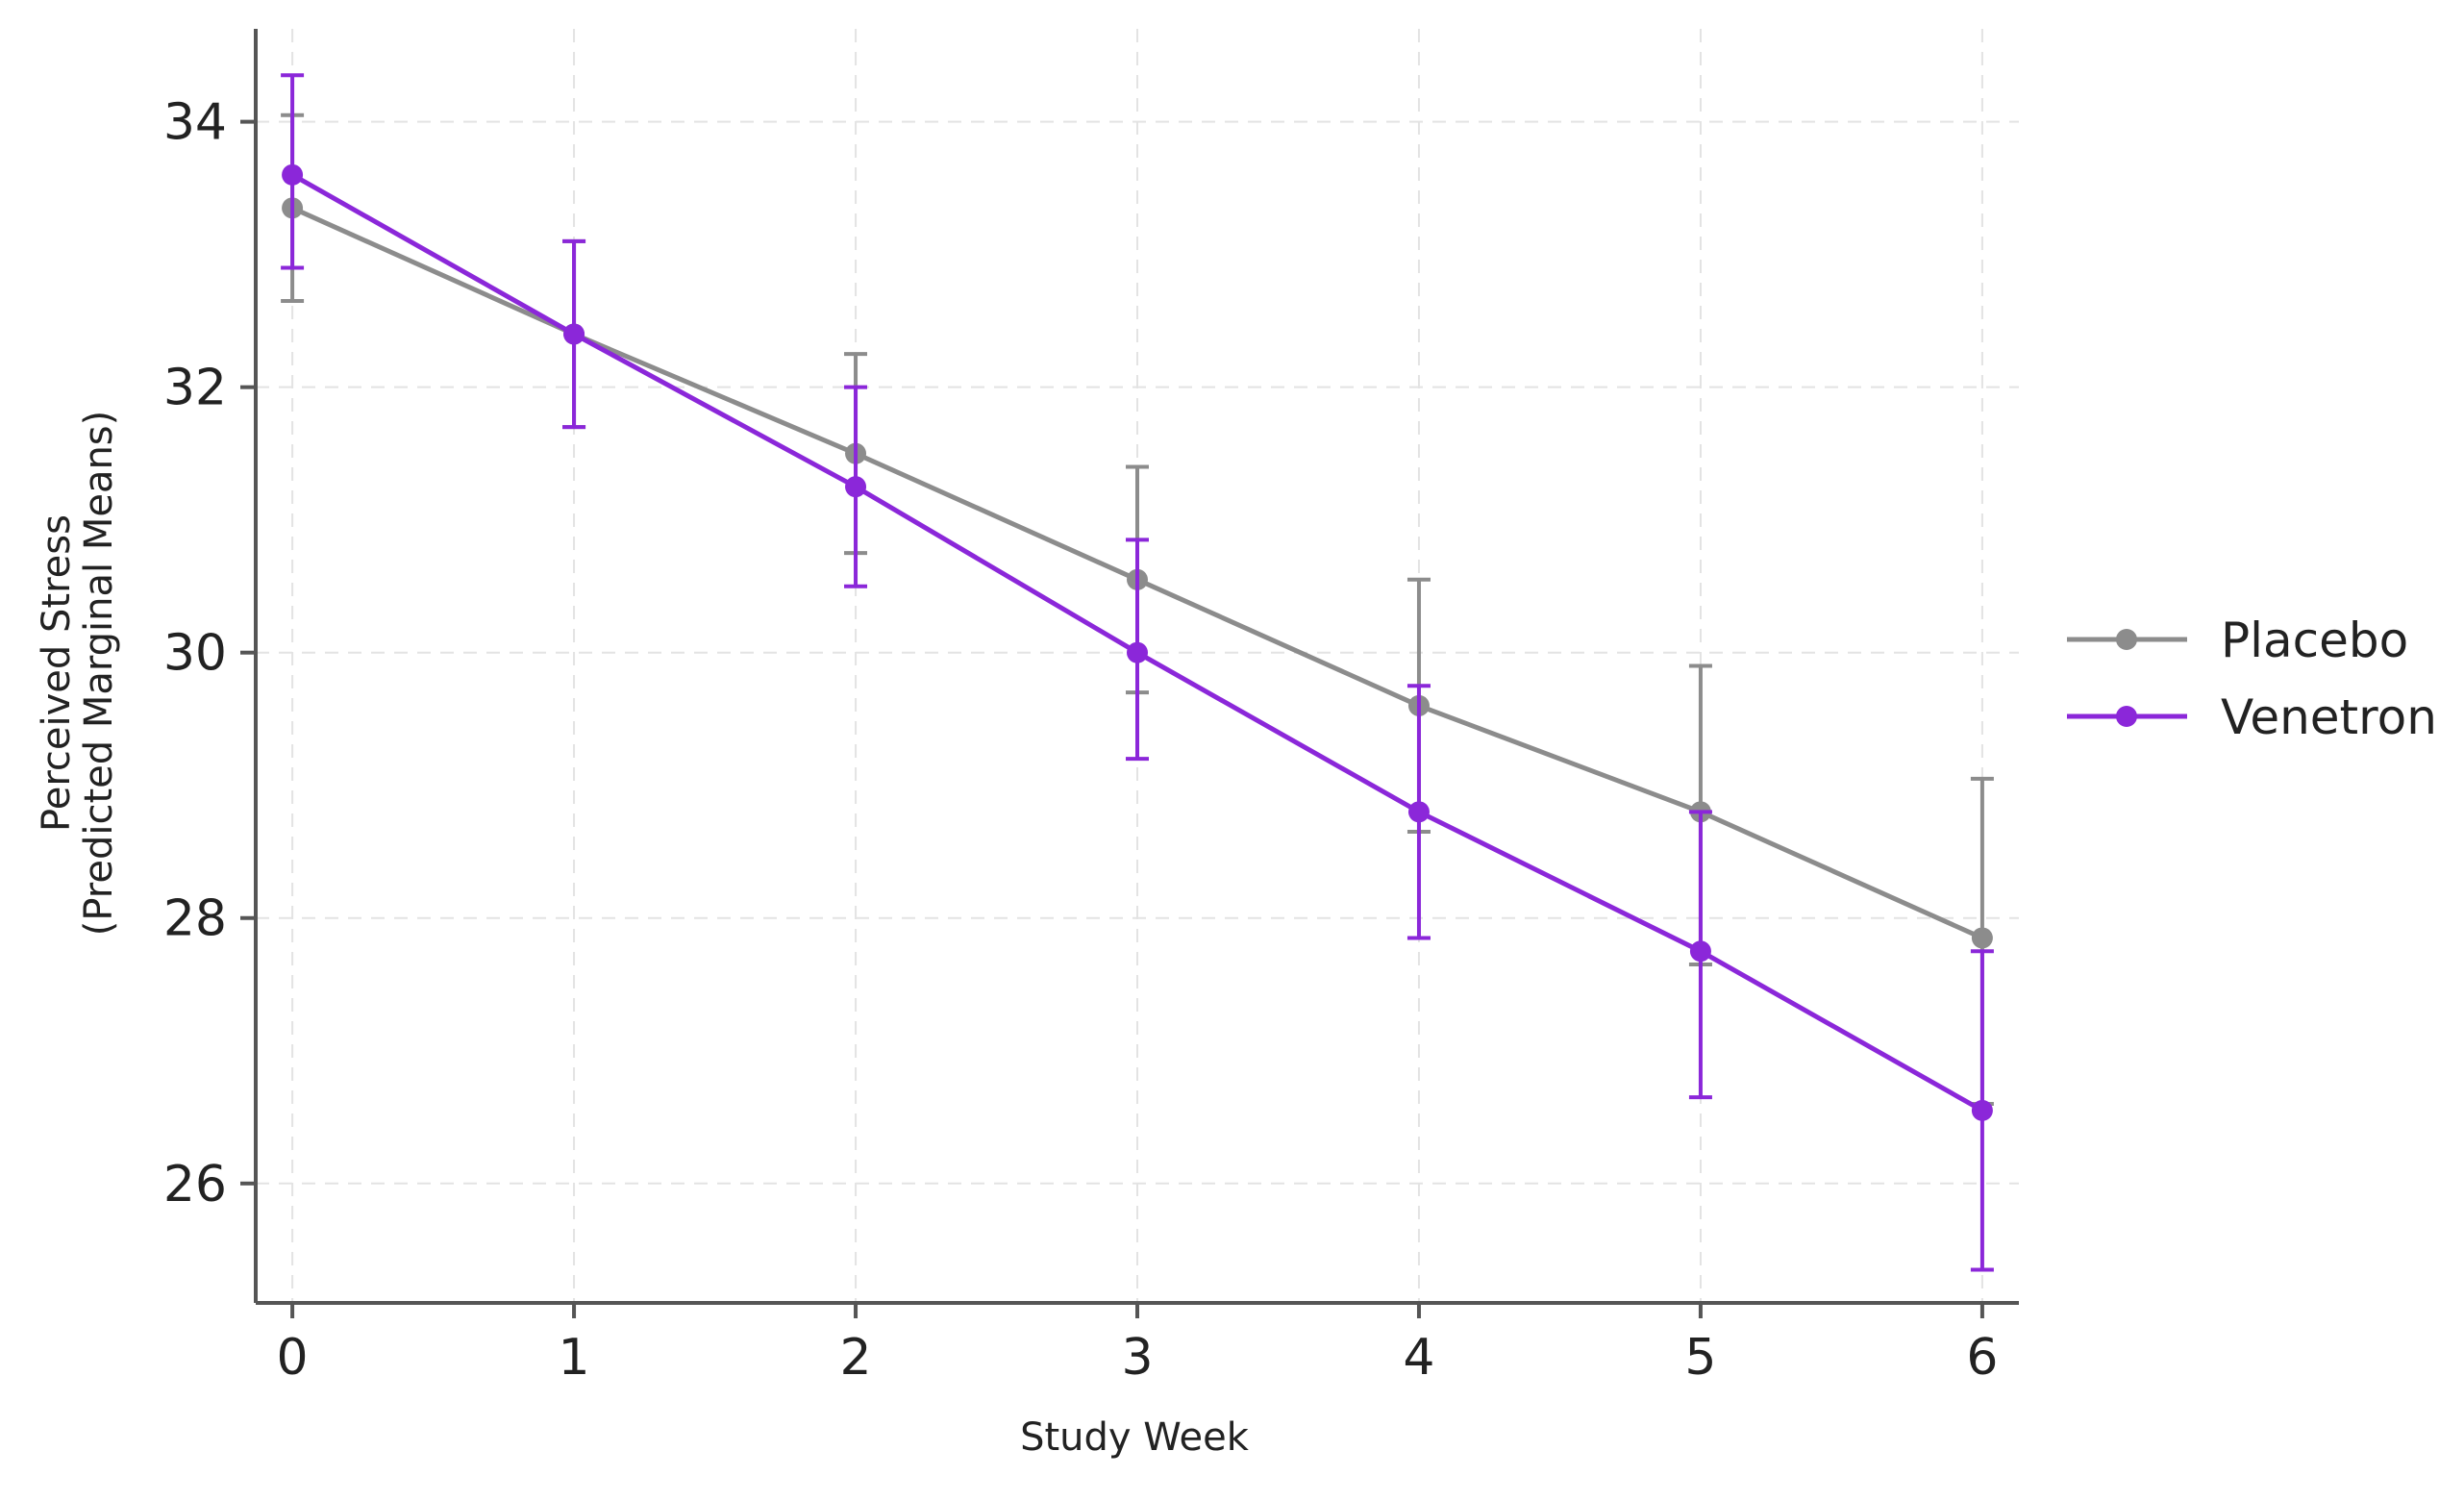 The height and width of the screenshot is (1501, 2464). I want to click on legend: Placebo Venetron, so click(2252, 679).